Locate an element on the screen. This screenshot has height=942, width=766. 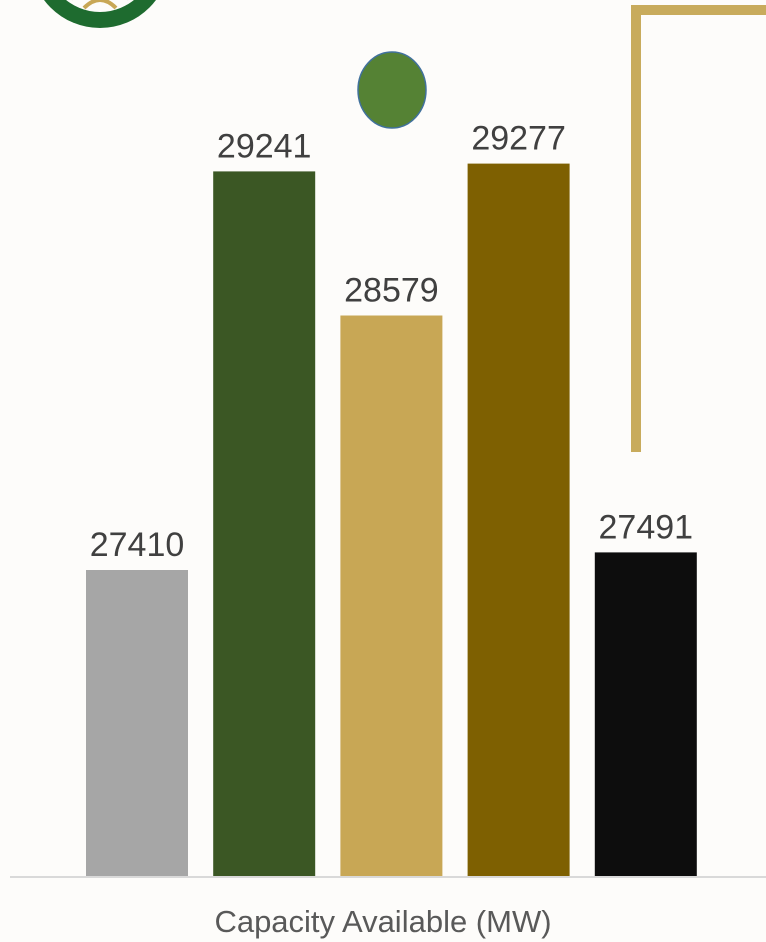
data-label-3: 28579 is located at coordinates (391, 291).